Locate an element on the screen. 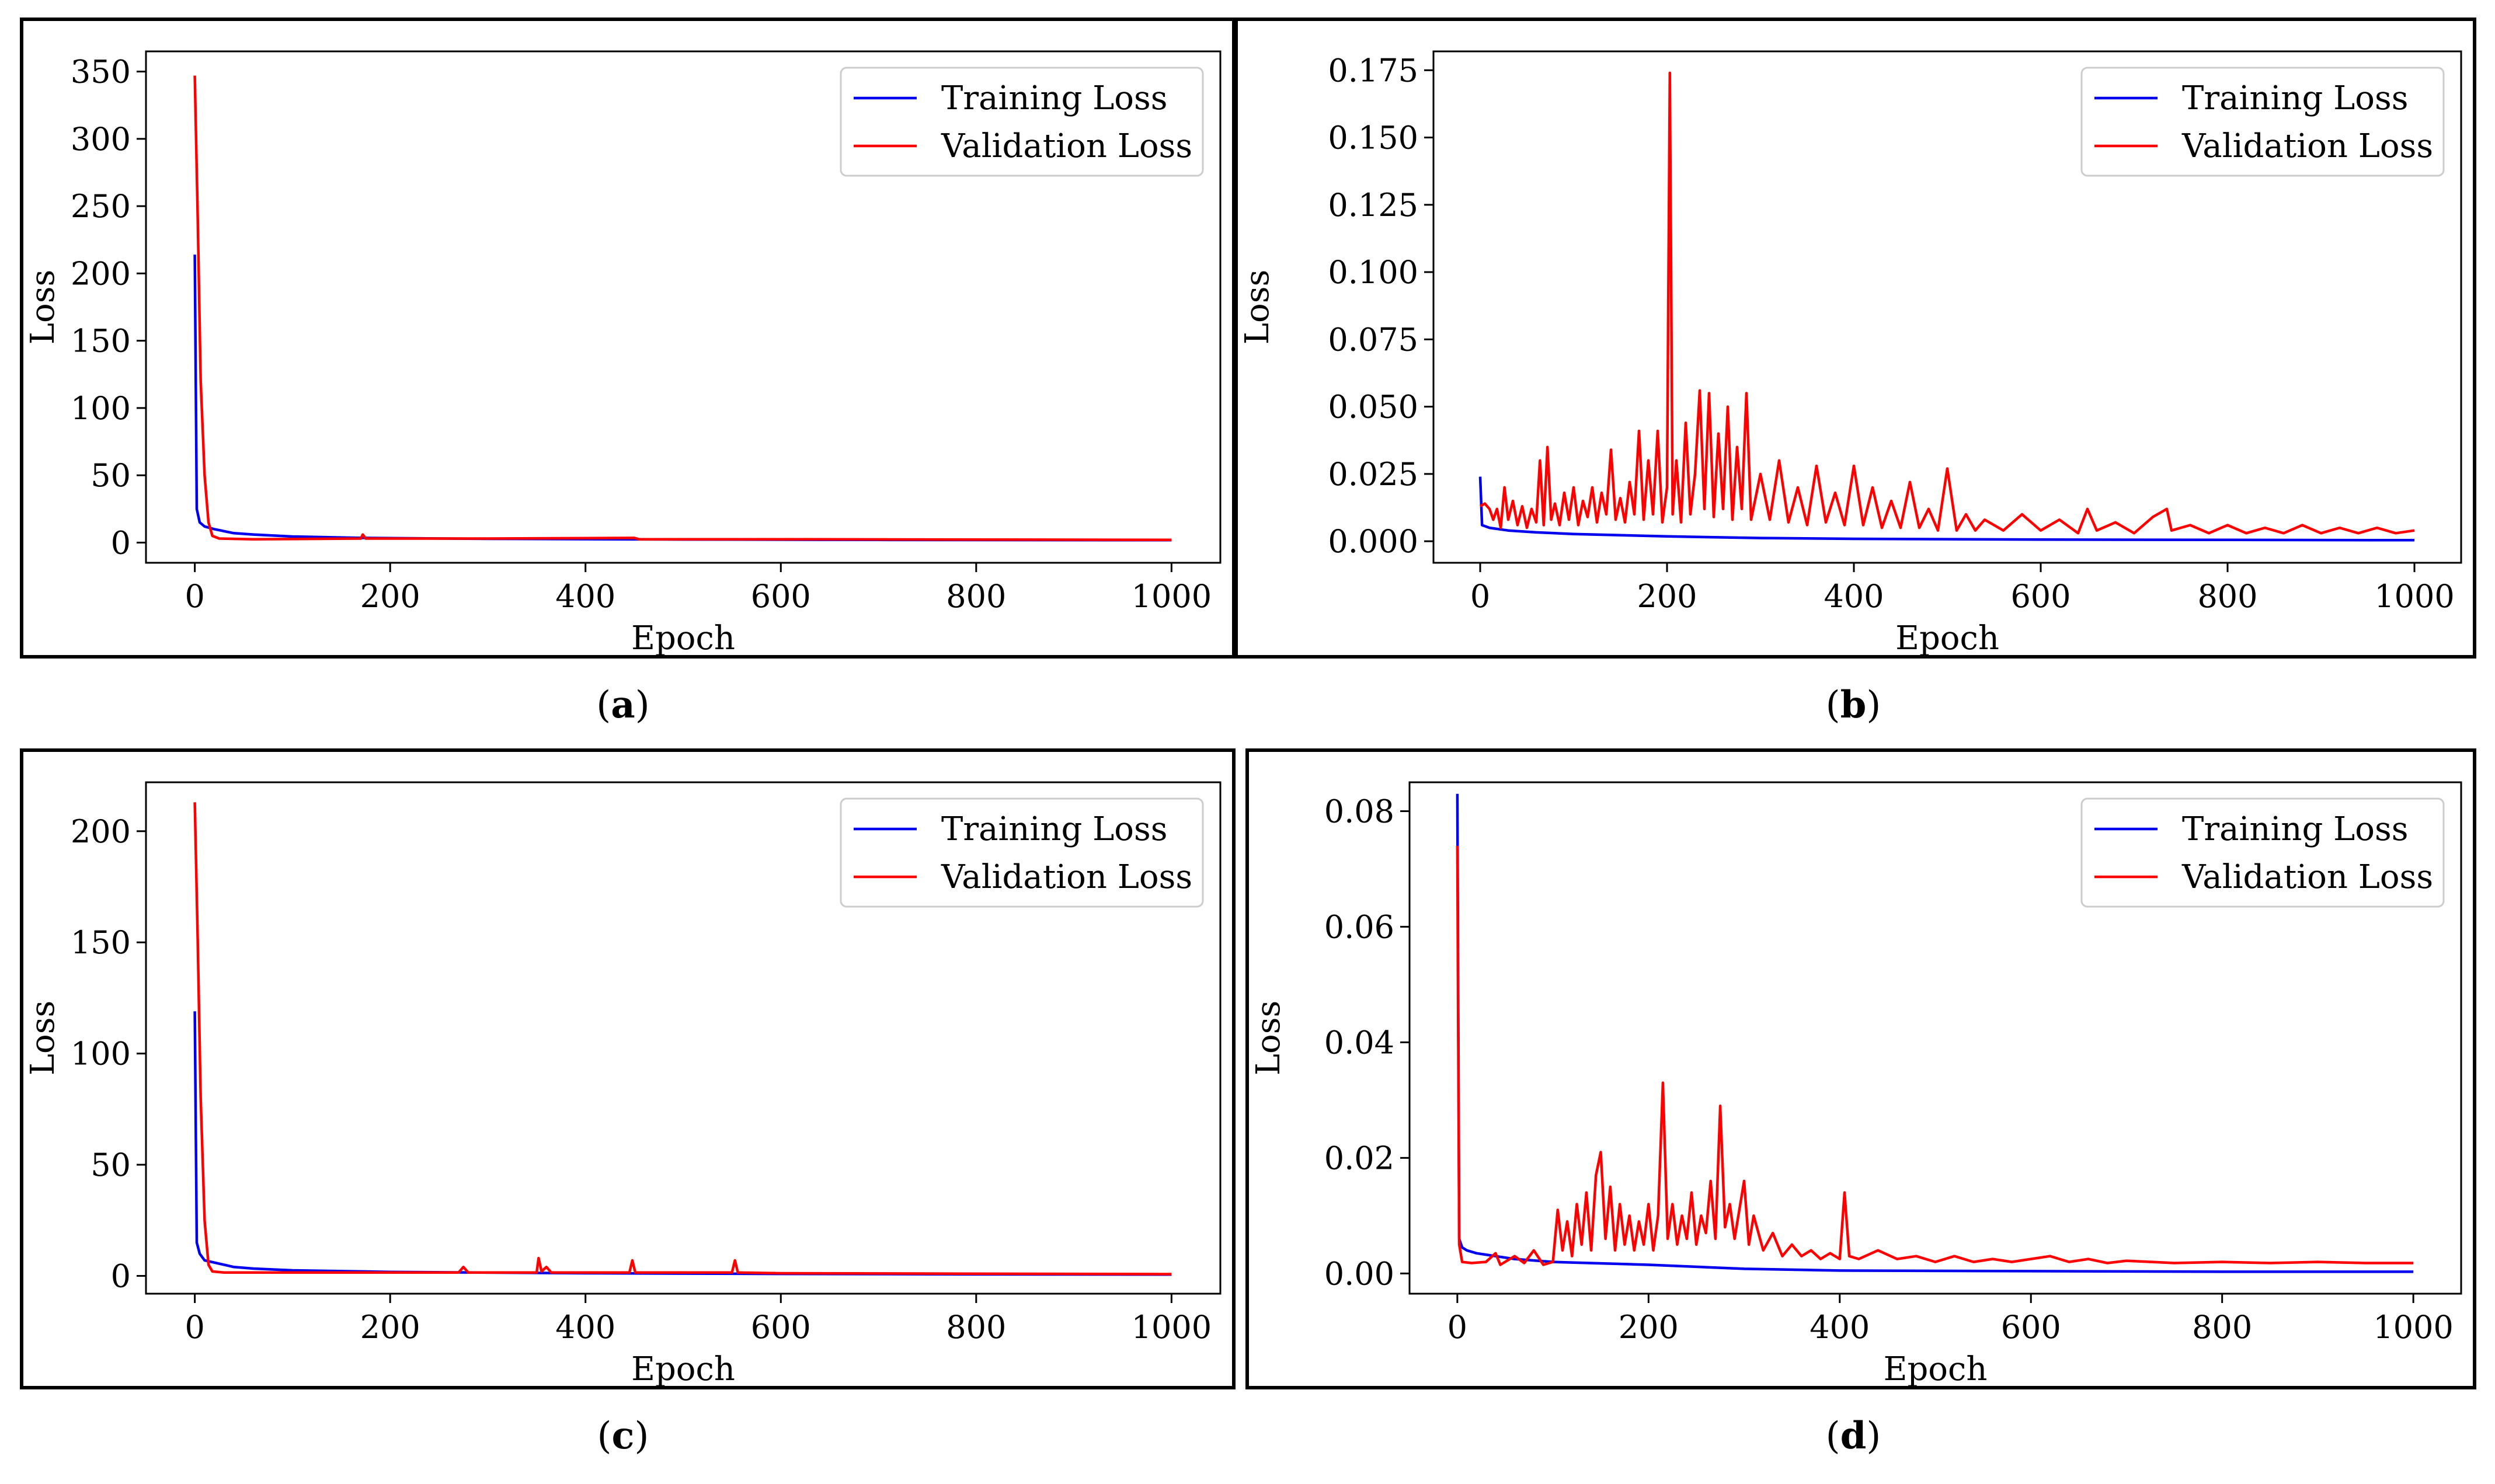 This screenshot has width=2495, height=1484. x-tick-label-d-5: 1000 is located at coordinates (2413, 1327).